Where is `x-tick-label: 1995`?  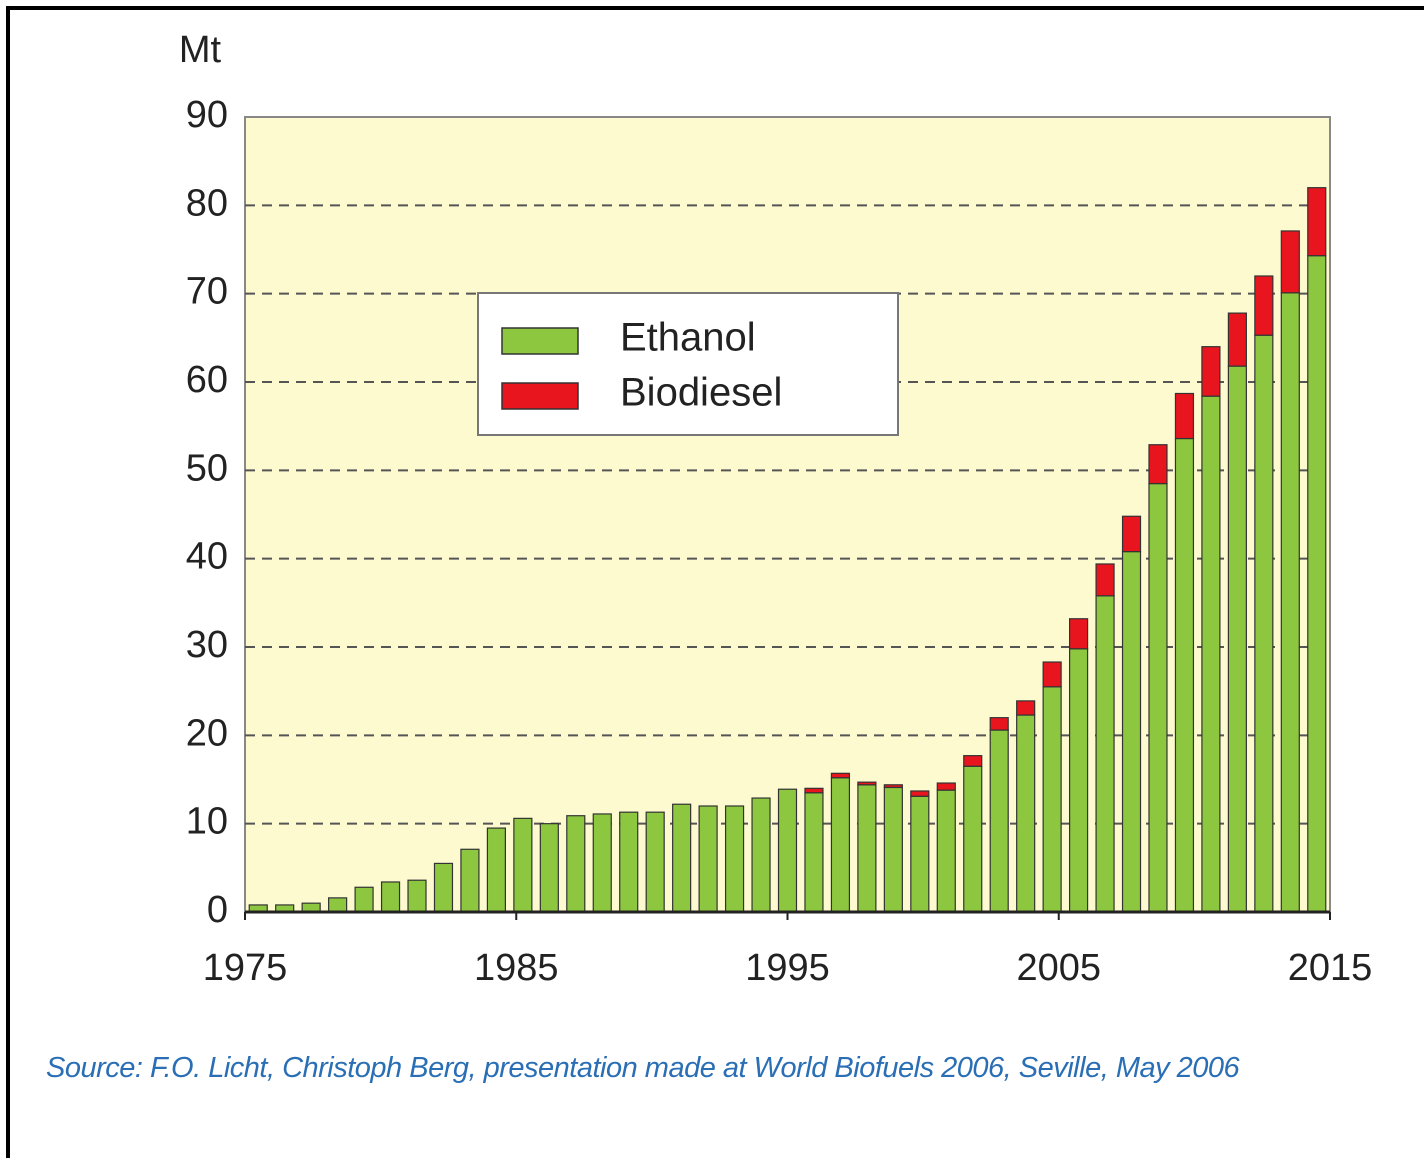 x-tick-label: 1995 is located at coordinates (787, 968).